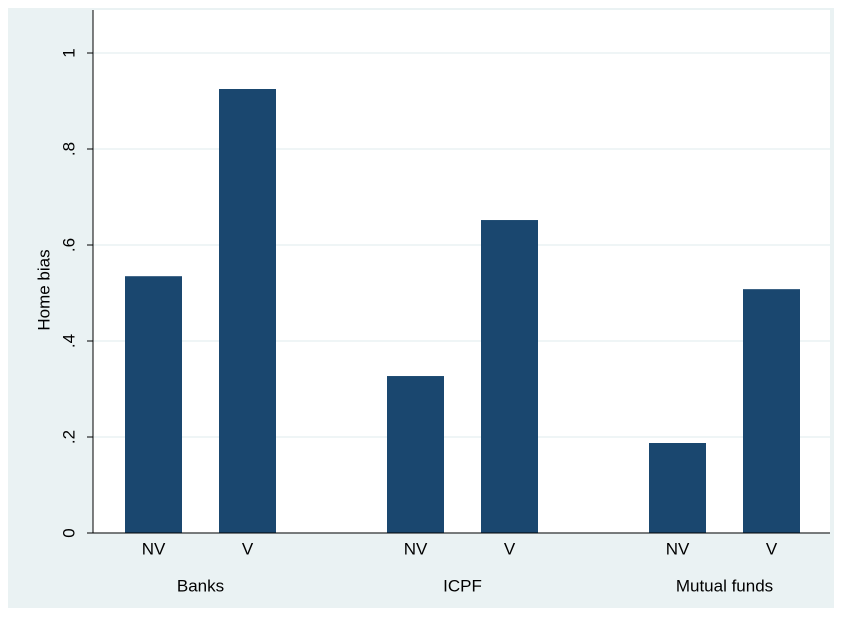 The width and height of the screenshot is (842, 618). Describe the element at coordinates (68, 532) in the screenshot. I see `y-tick-label: 0` at that location.